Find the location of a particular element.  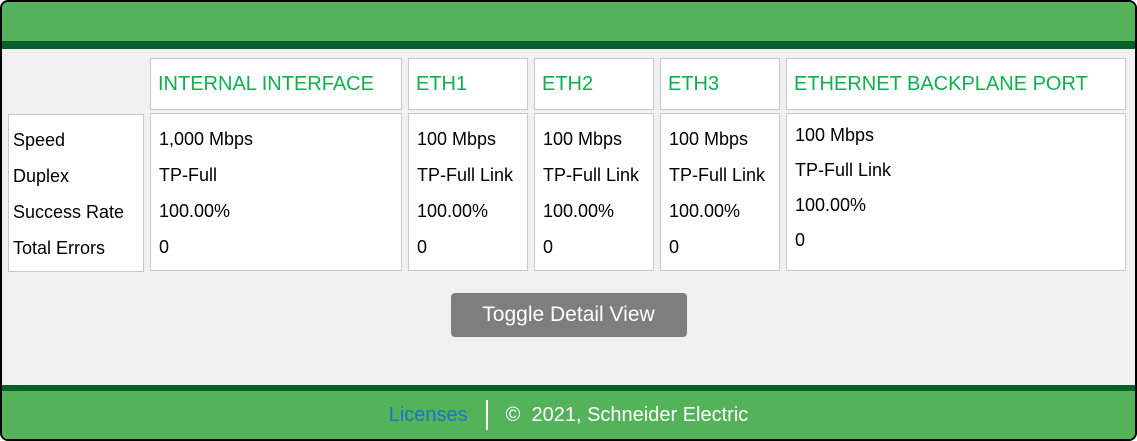

backplane-success-rate-value: 100.00% is located at coordinates (831, 205).